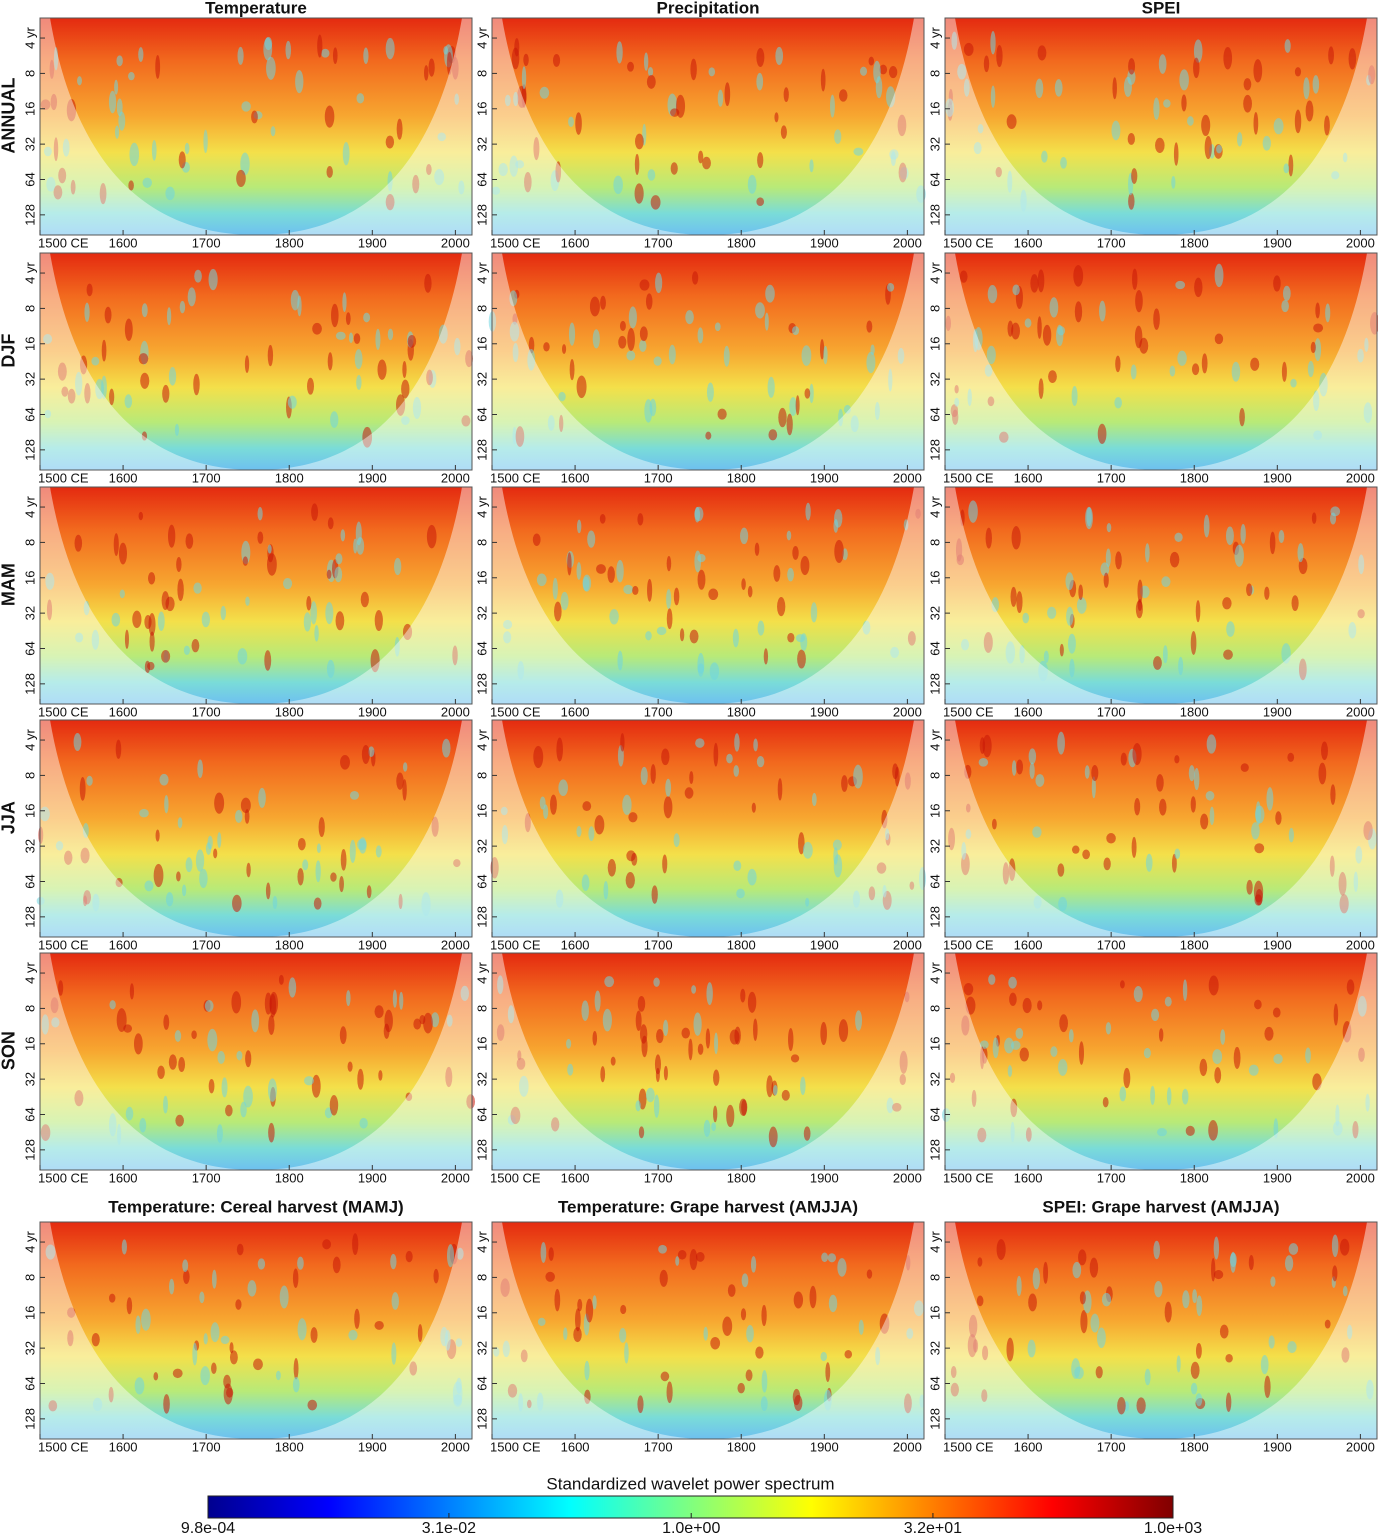 This screenshot has width=1378, height=1538. What do you see at coordinates (968, 711) in the screenshot?
I see `x-tick-label: 1500 CE` at bounding box center [968, 711].